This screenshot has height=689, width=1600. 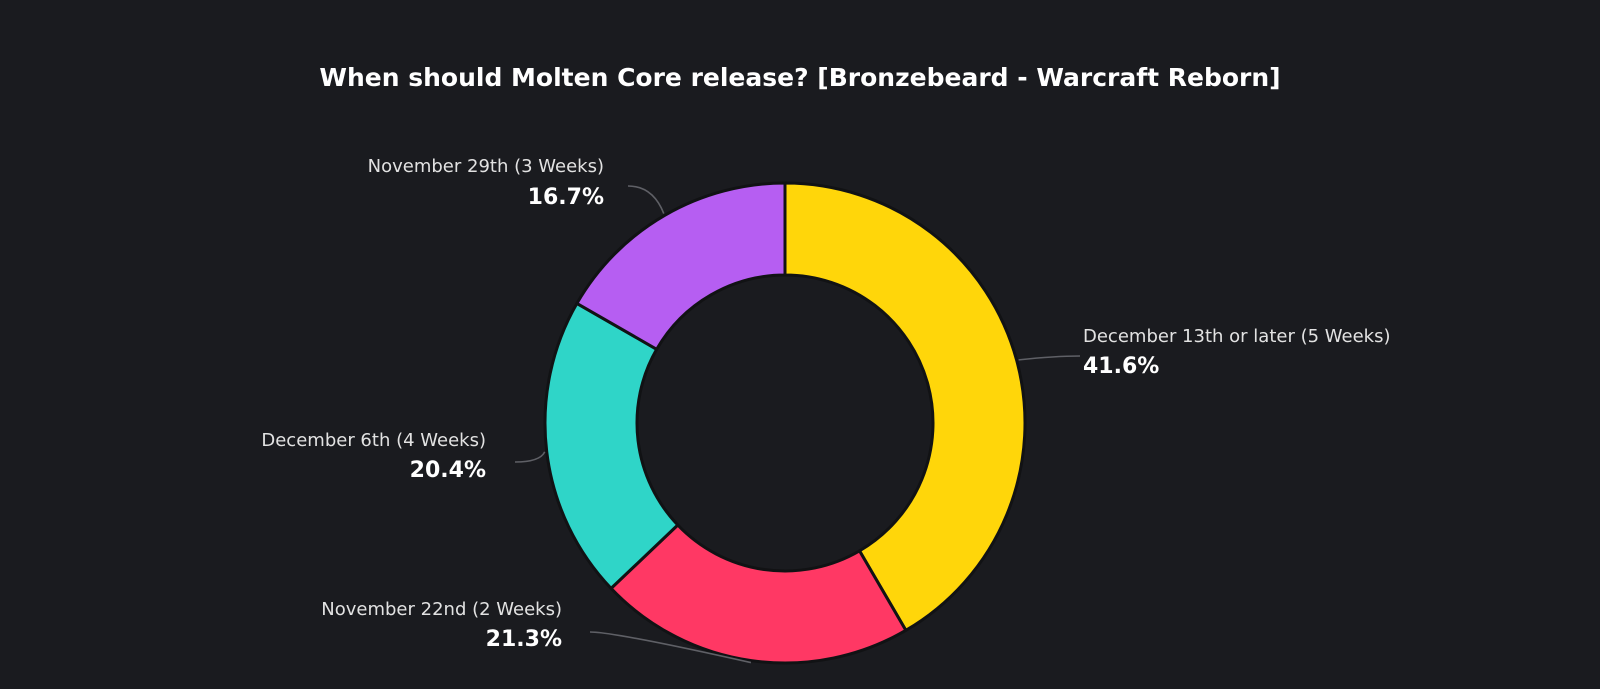 I want to click on slice-label-november-22nd-2-weeks: November 22nd (2 Weeks), so click(x=441, y=609).